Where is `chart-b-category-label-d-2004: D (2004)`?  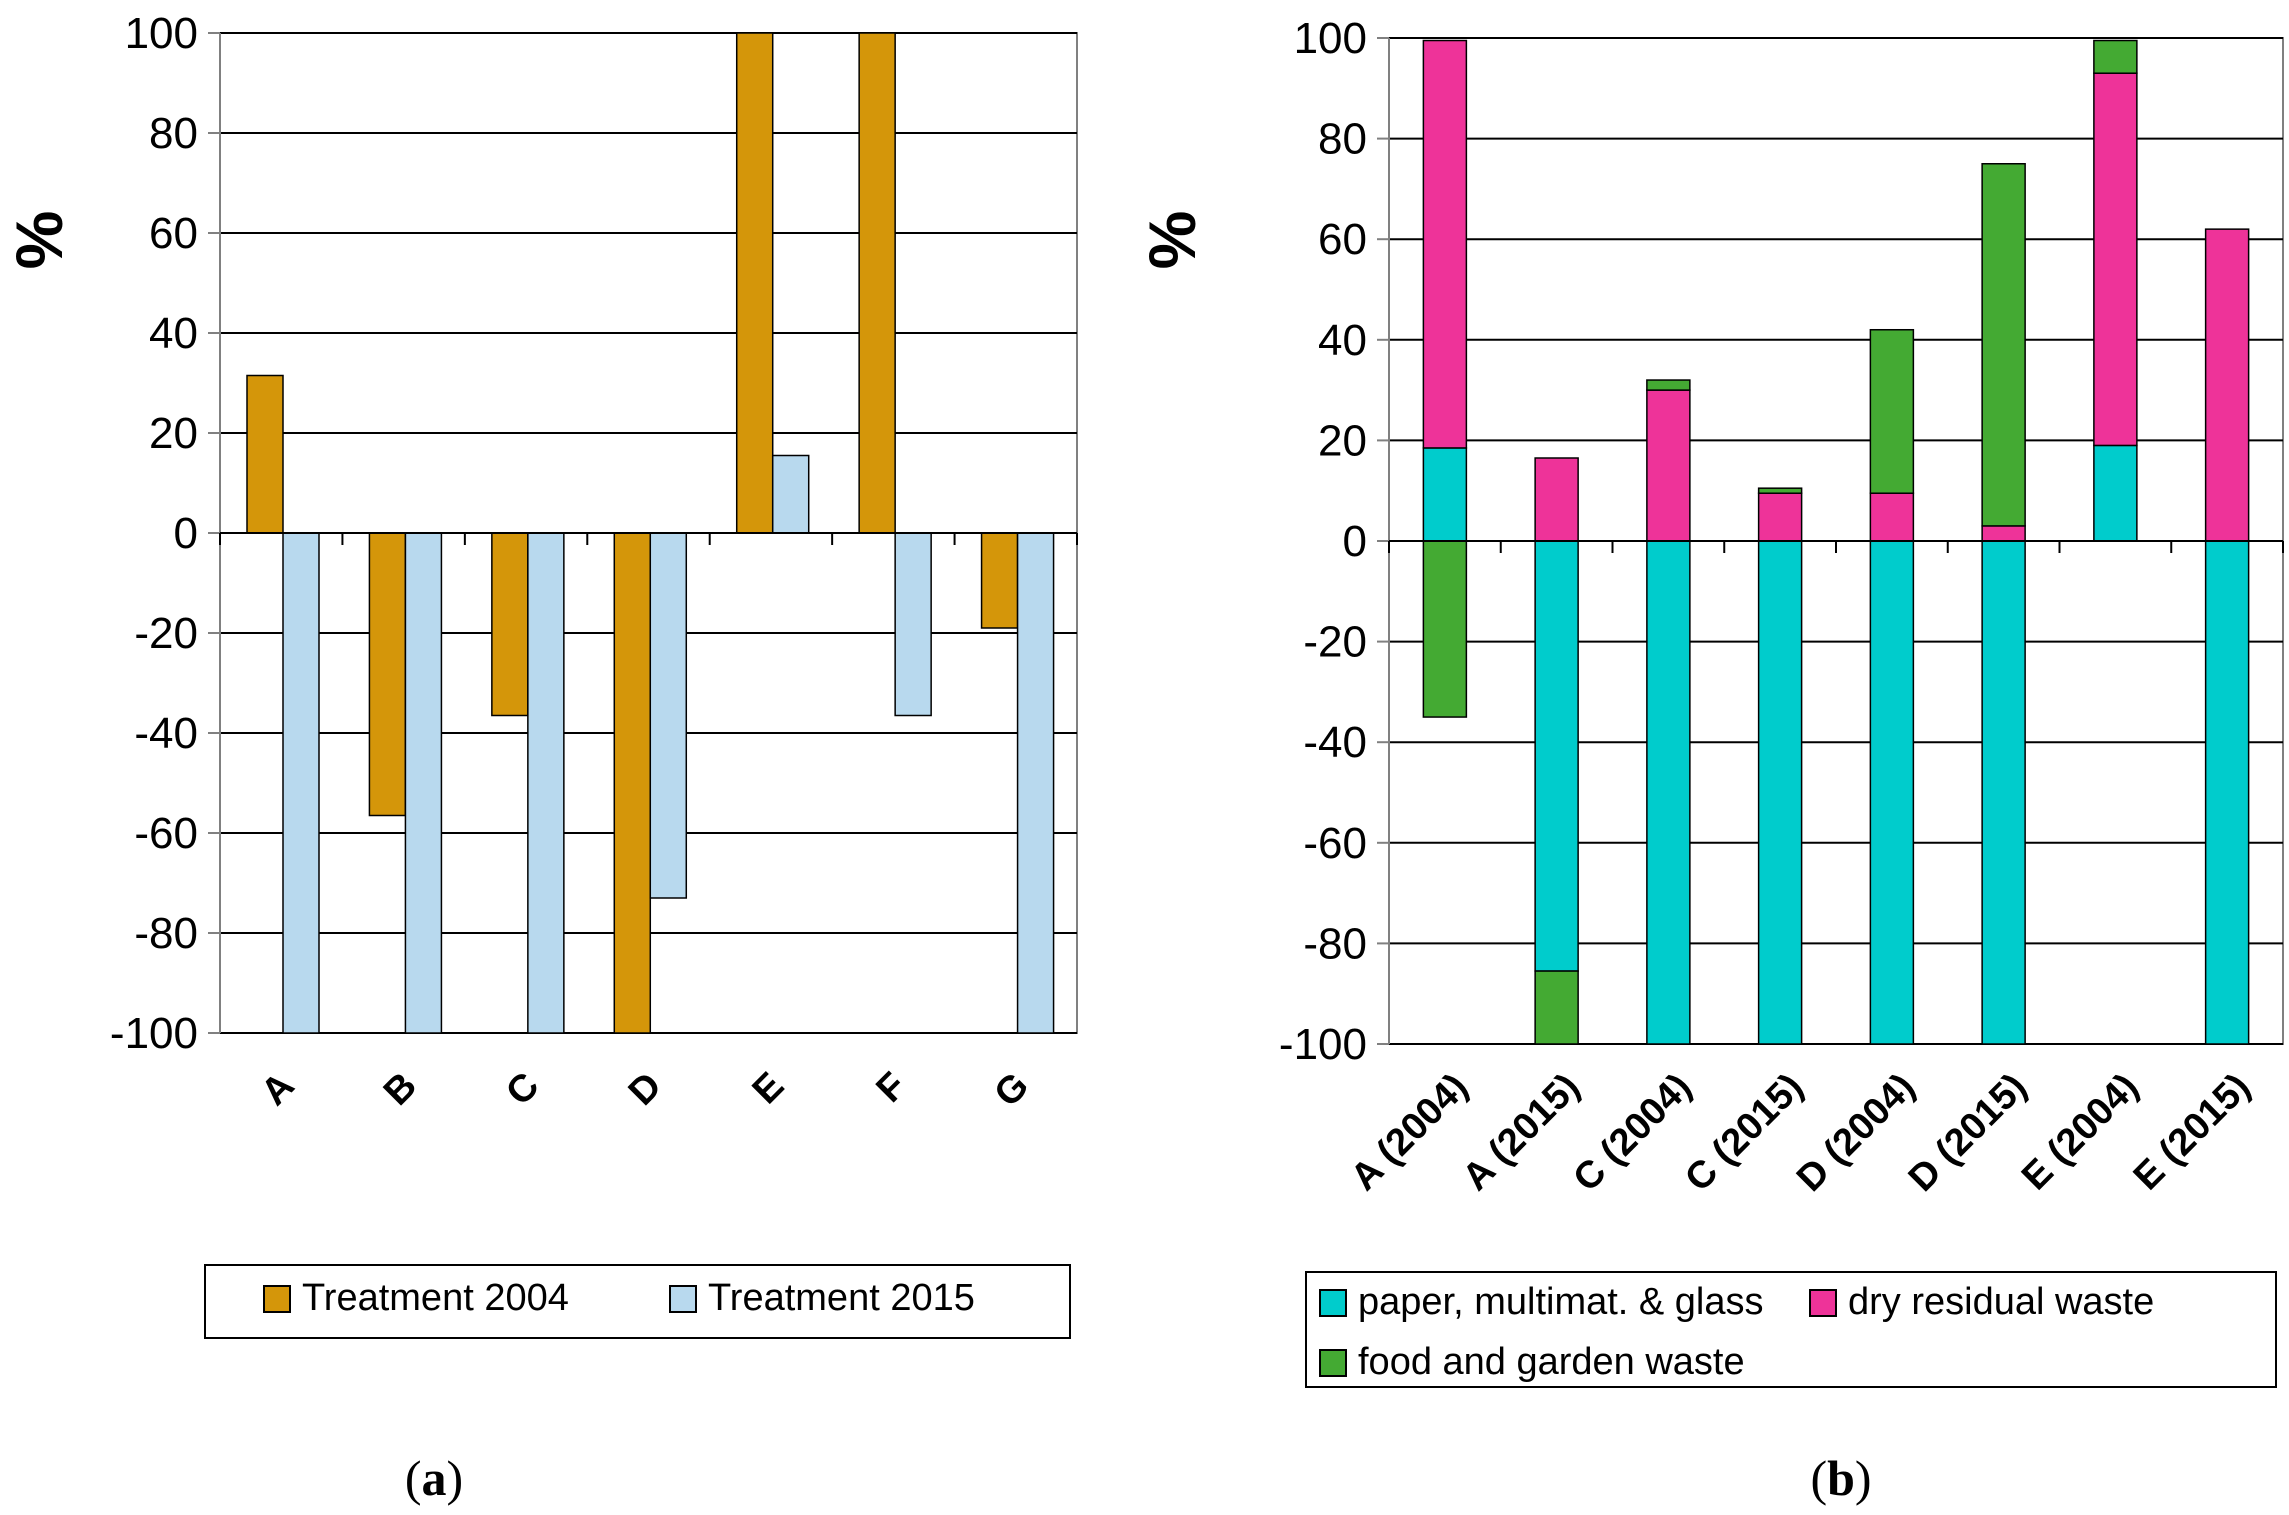
chart-b-category-label-d-2004: D (2004) is located at coordinates (1856, 1133).